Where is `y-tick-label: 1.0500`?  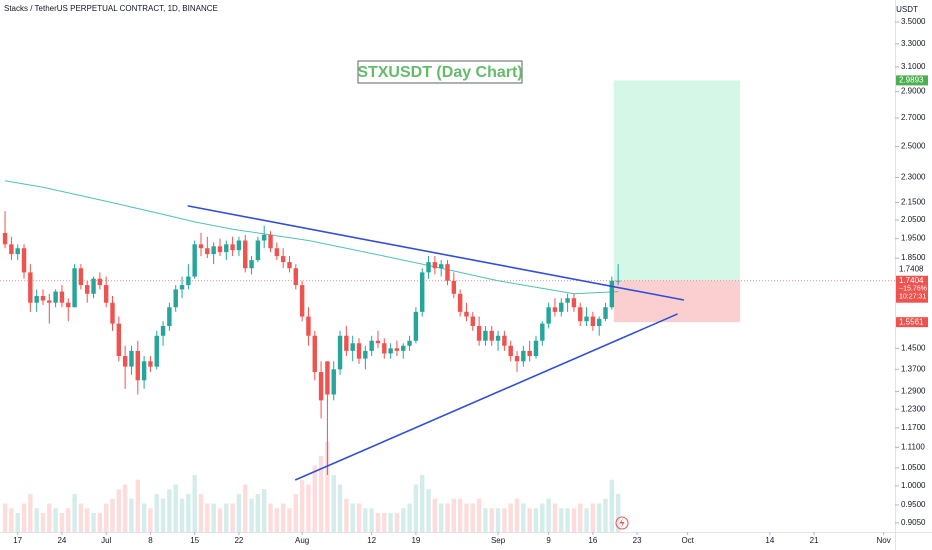
y-tick-label: 1.0500 is located at coordinates (913, 467).